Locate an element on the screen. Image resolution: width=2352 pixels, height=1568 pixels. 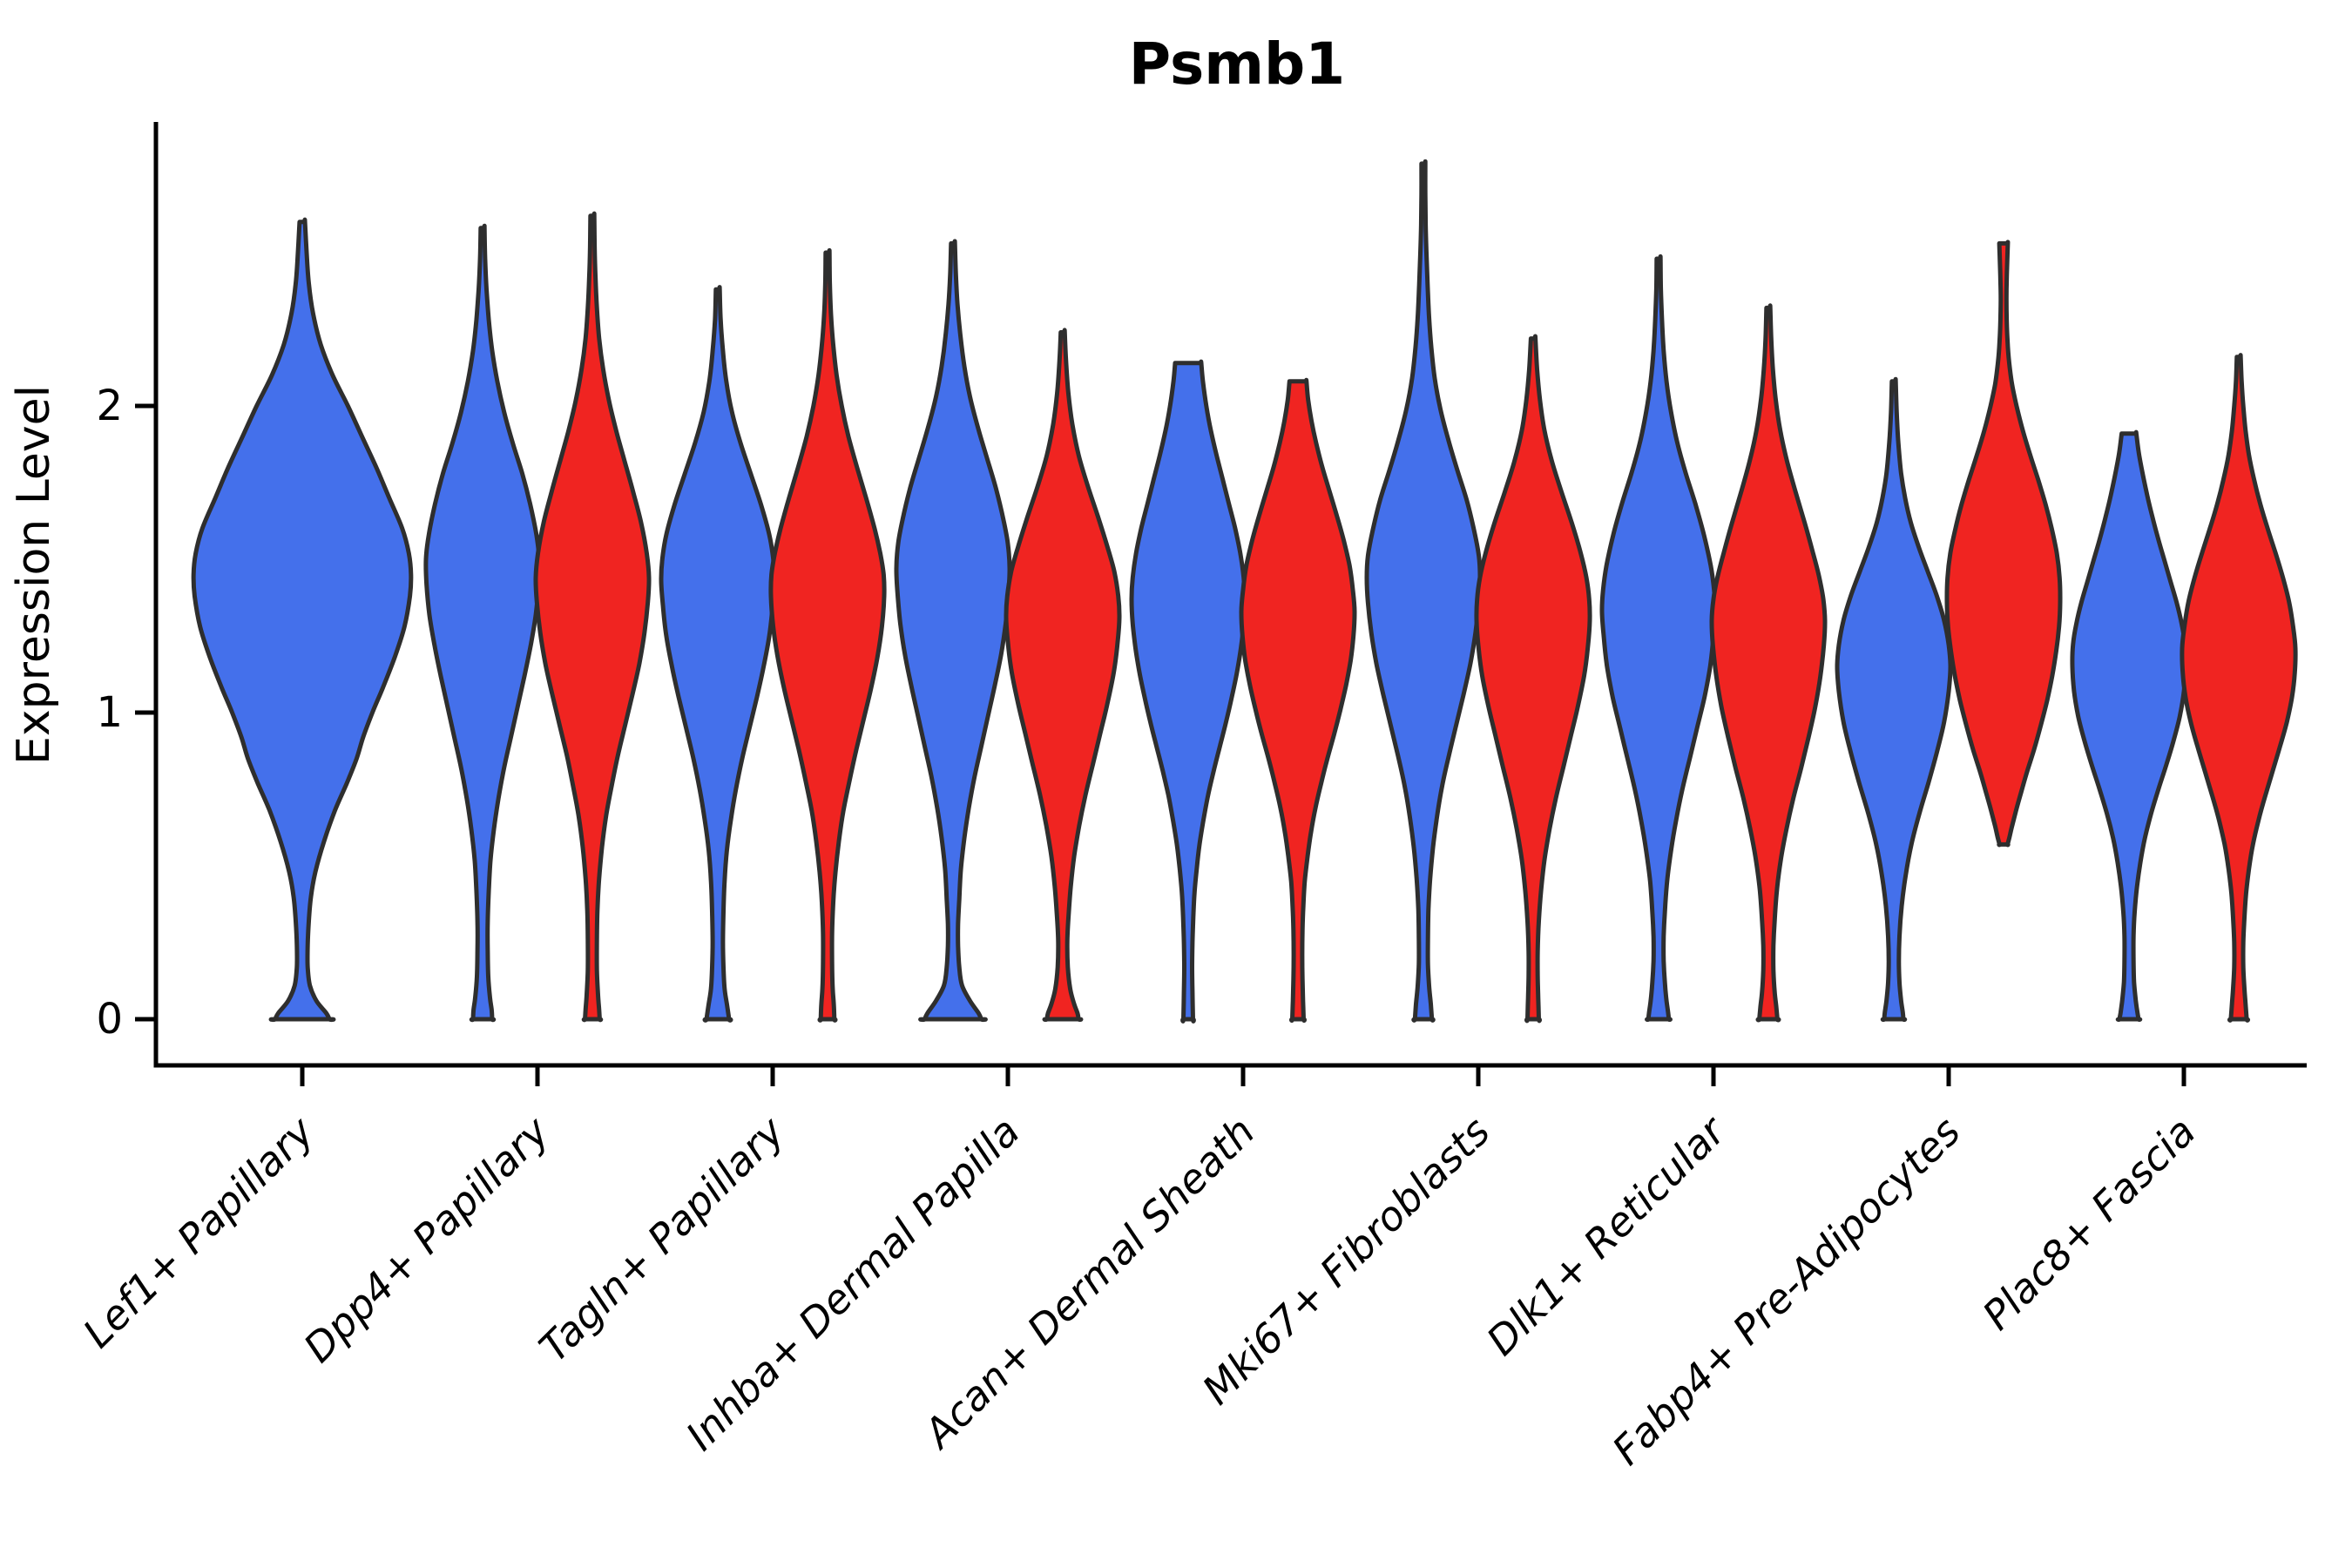
violin-plac8-fascia-blue is located at coordinates (2129, 726).